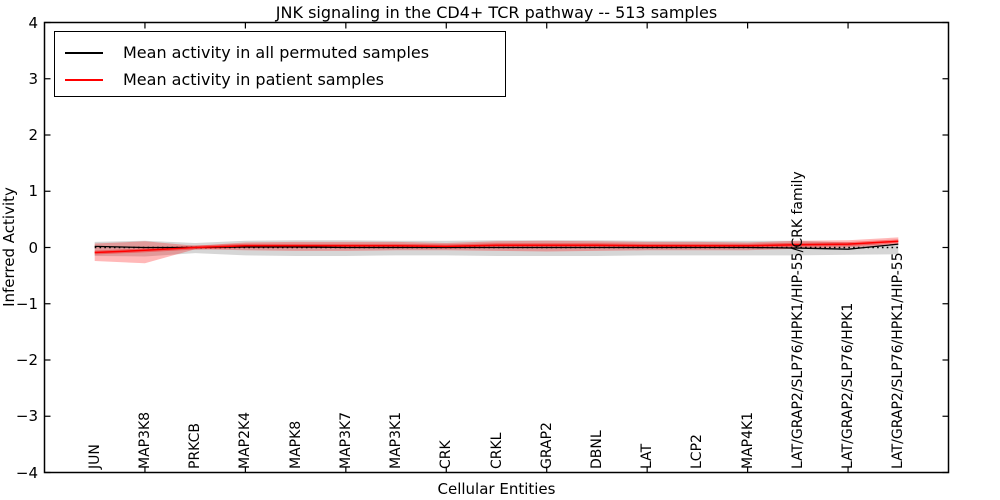 This screenshot has height=500, width=1000. I want to click on x-category-label: MAP3K7, so click(345, 440).